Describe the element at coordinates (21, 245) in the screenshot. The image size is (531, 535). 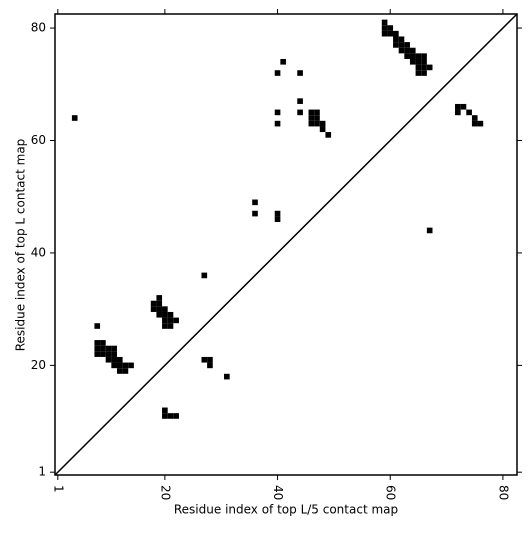
I see `y-axis-label: Residue index of top L contact map` at that location.